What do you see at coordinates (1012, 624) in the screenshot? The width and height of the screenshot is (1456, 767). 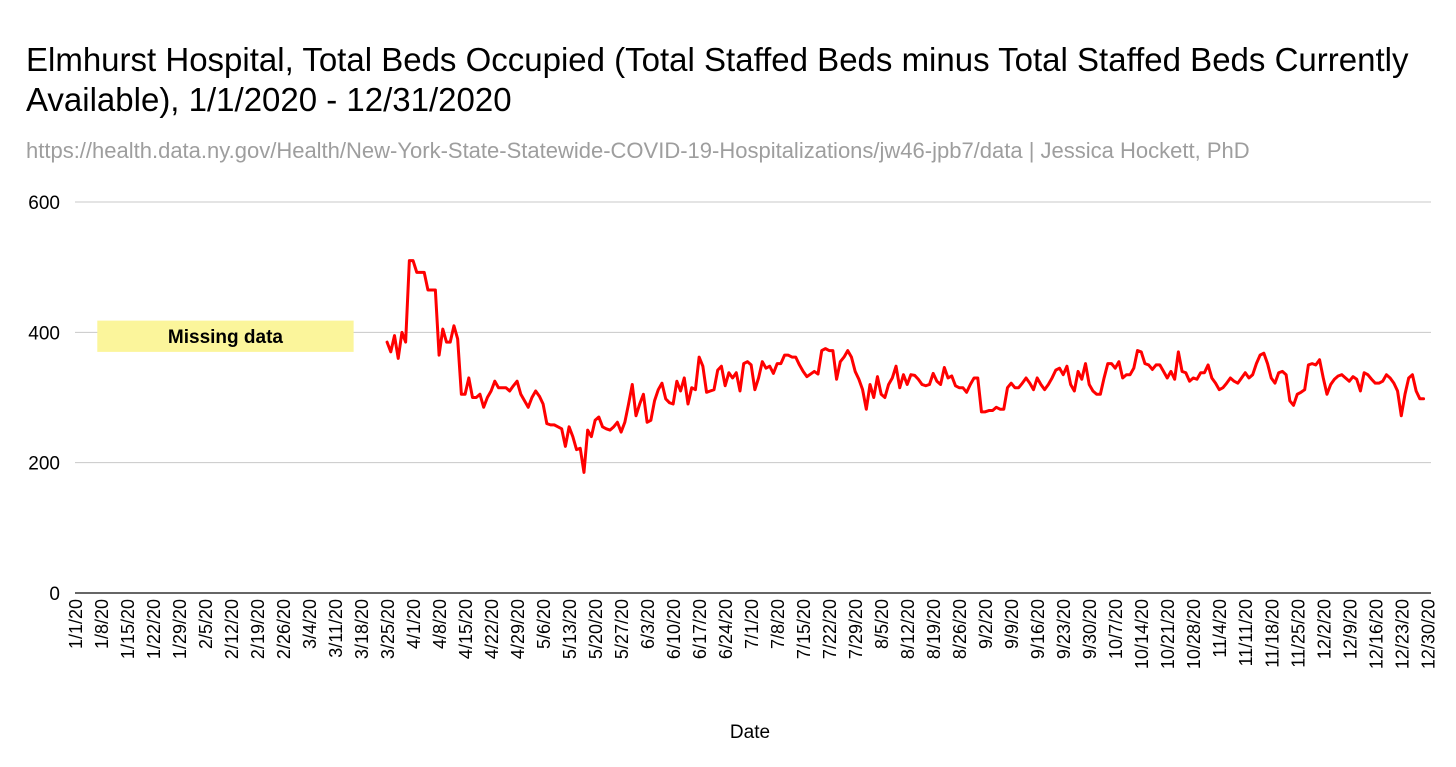 I see `x-tick-label: 9/9/20` at bounding box center [1012, 624].